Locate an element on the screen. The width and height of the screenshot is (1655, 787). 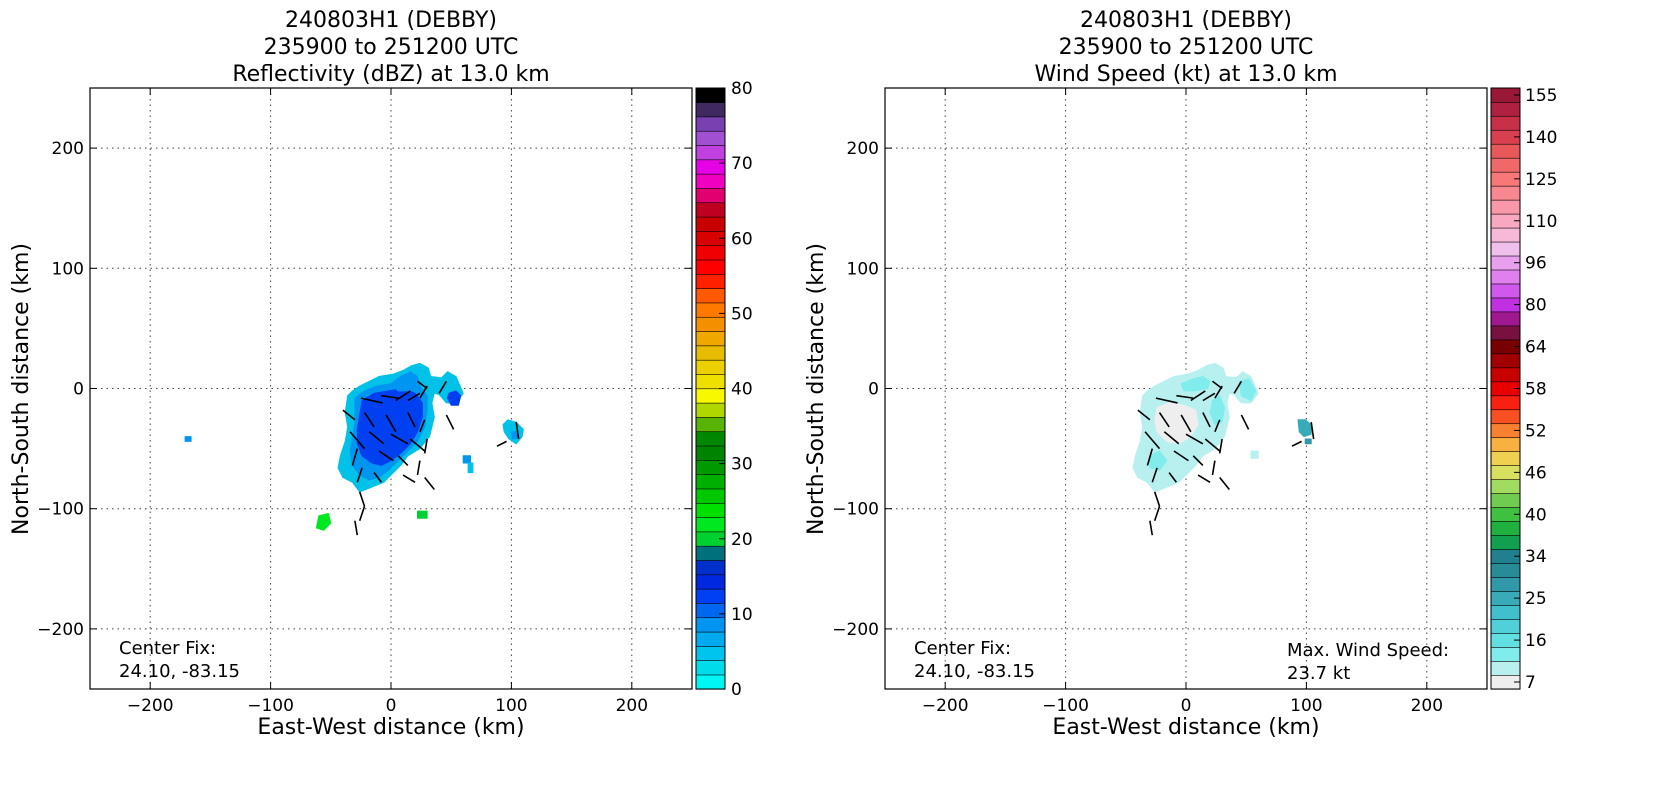
reflectivity-colorbar-tick-label: 60 is located at coordinates (742, 239).